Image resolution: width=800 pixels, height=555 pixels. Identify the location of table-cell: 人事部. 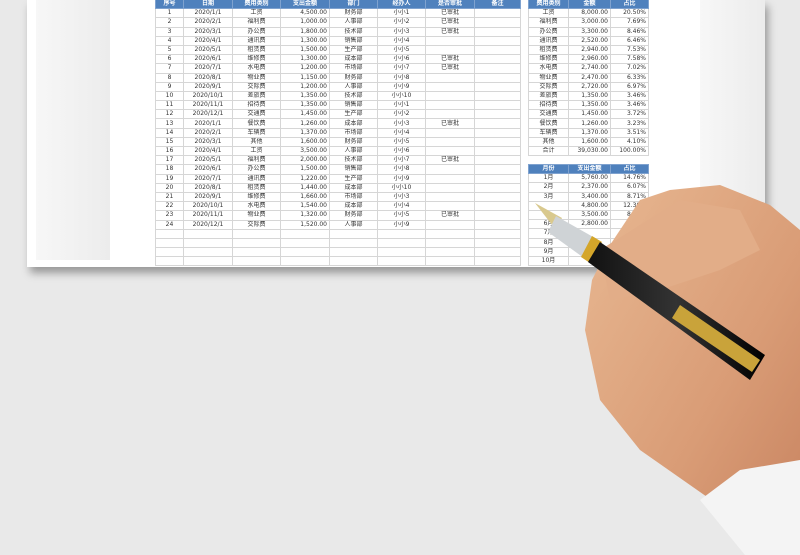
(353, 86).